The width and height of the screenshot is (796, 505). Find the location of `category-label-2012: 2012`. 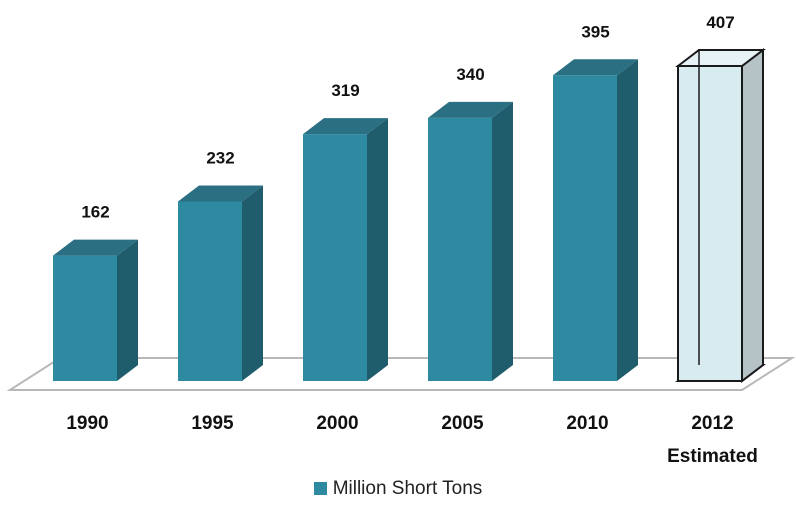

category-label-2012: 2012 is located at coordinates (712, 423).